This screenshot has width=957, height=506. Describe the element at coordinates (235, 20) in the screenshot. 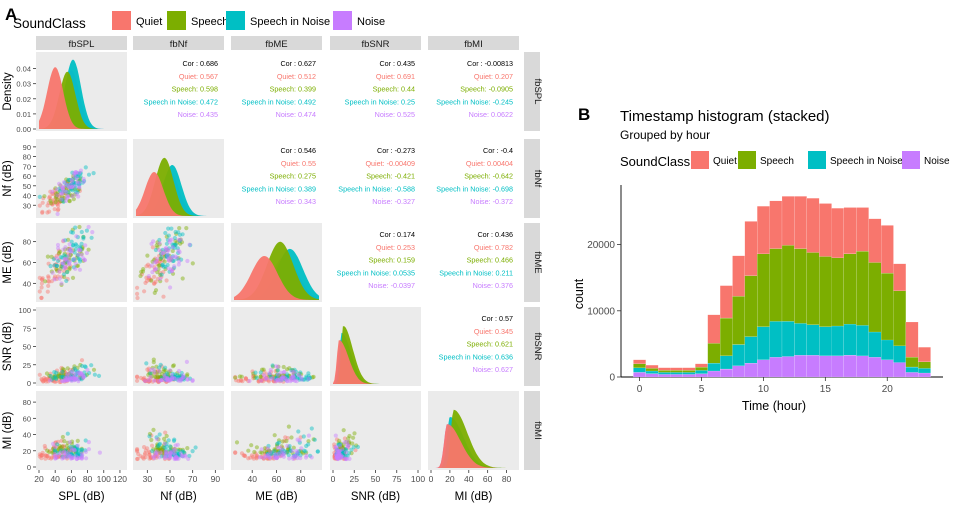

I see `legend-key-speech-in-noise` at that location.